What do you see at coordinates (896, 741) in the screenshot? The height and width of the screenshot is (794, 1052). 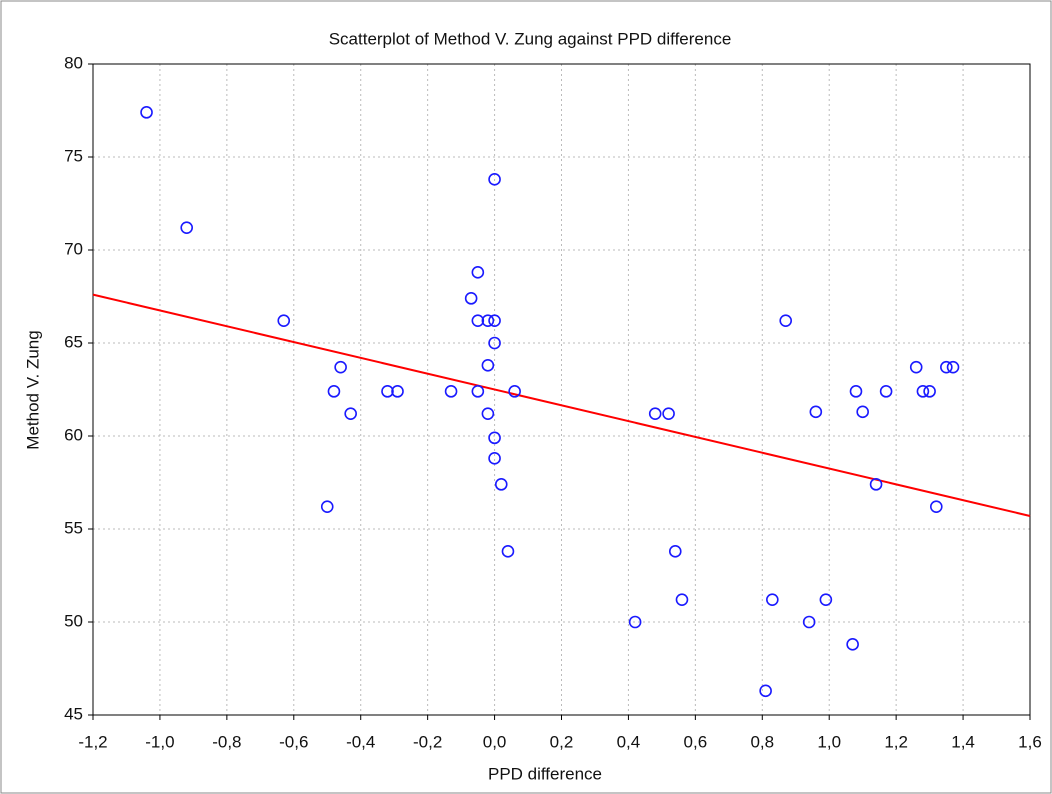 I see `x-tick-label: 1,2` at bounding box center [896, 741].